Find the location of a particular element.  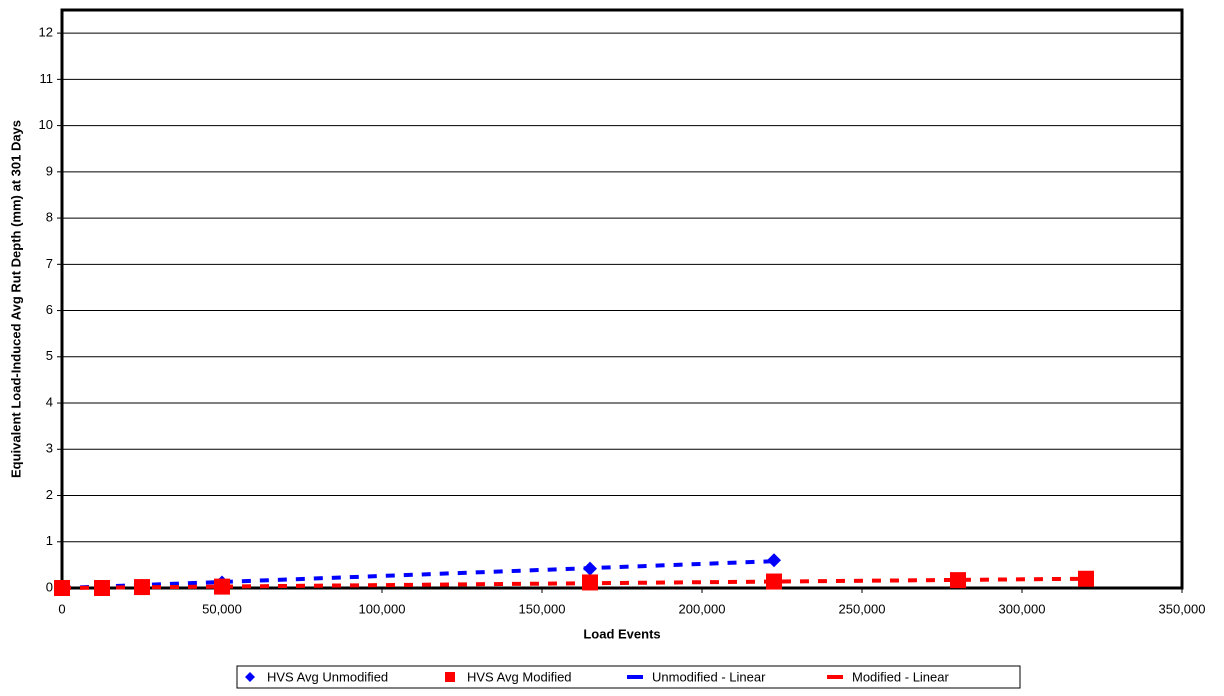

y-tick-label: 3 is located at coordinates (49, 448).